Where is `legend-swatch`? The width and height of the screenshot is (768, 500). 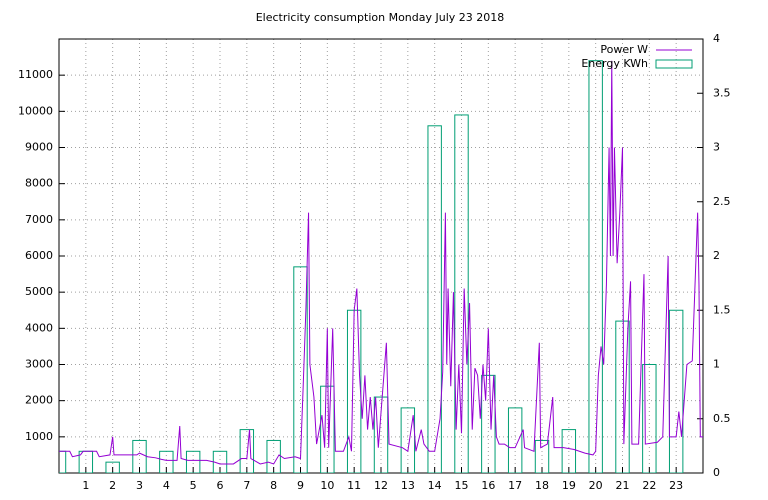 legend-swatch is located at coordinates (674, 64).